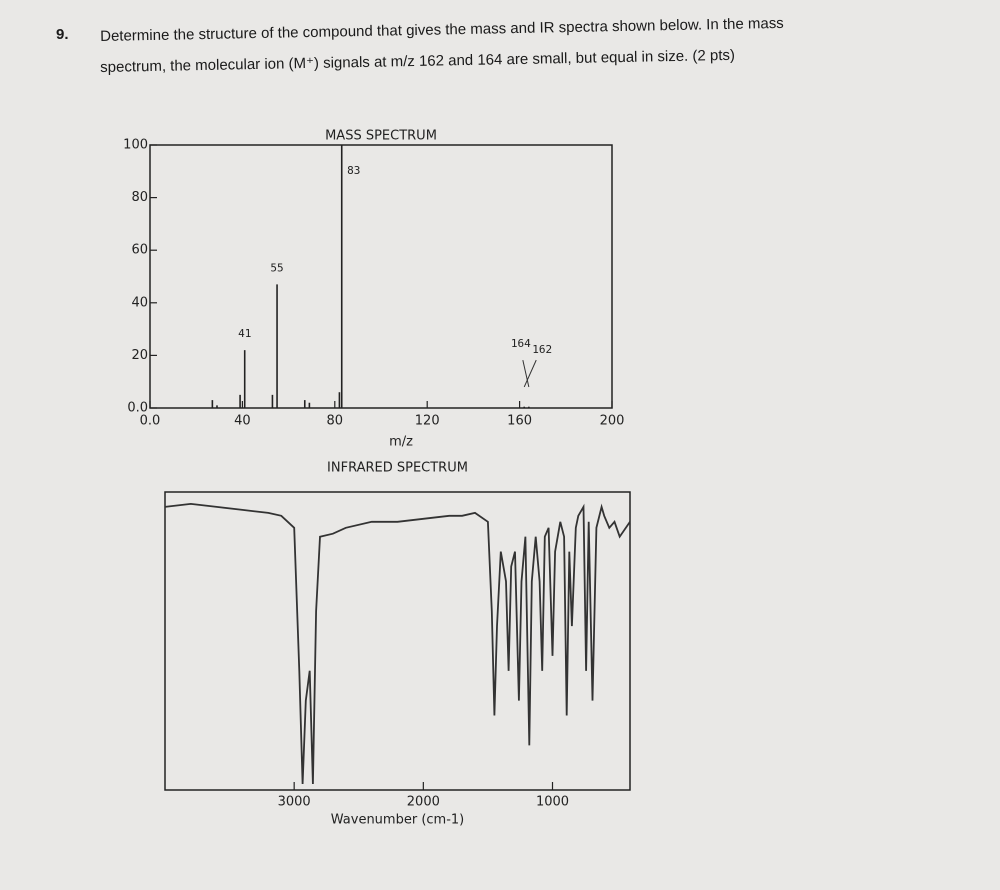 Image resolution: width=1000 pixels, height=890 pixels. Describe the element at coordinates (294, 802) in the screenshot. I see `x-tick-label: 3000` at that location.